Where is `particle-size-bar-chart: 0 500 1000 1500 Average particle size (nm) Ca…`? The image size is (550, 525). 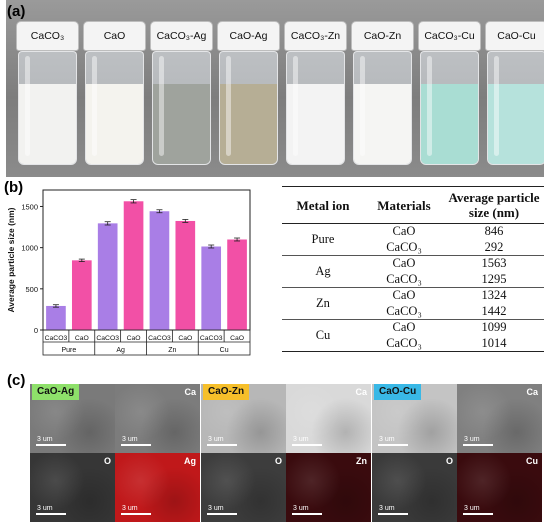 particle-size-bar-chart: 0 500 1000 1500 Average particle size (nm) Ca… is located at coordinates (128, 272).